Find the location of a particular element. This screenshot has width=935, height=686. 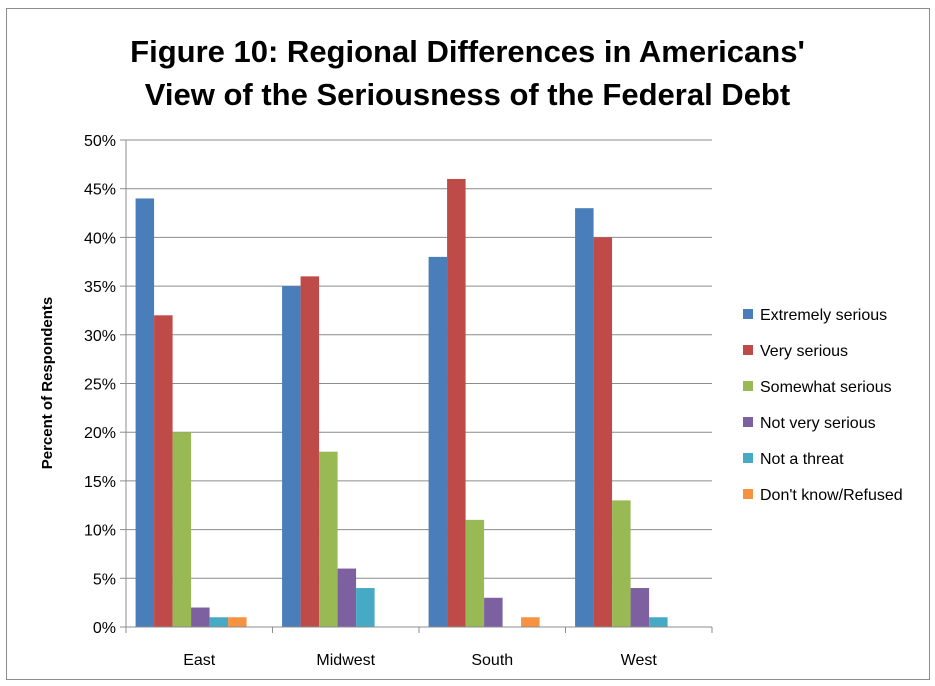

x-tick-label: South is located at coordinates (492, 660).